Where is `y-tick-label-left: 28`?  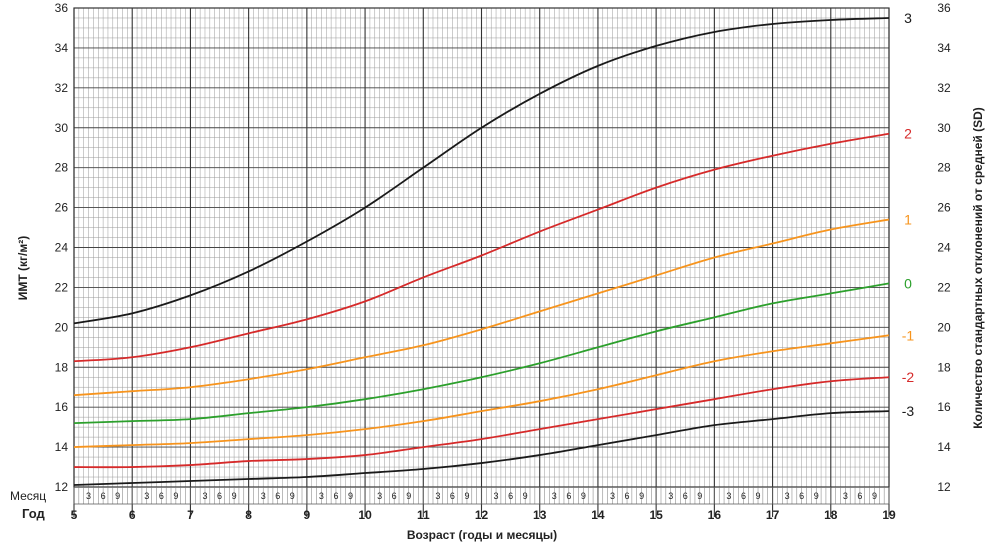 y-tick-label-left: 28 is located at coordinates (62, 168).